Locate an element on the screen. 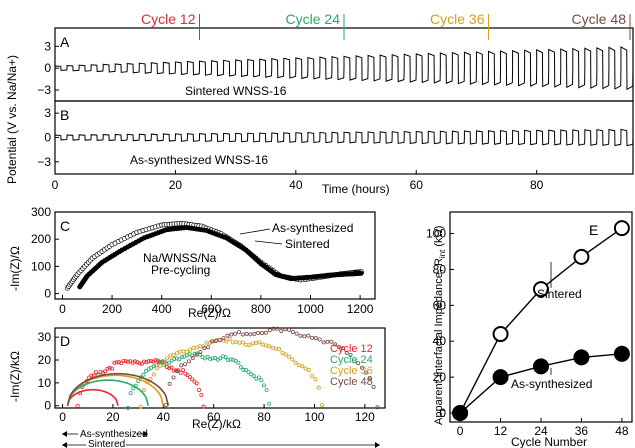 The image size is (635, 448). panel-a-cycle-markers: Cycle 12 Cycle 24 Cycle 36 Cycle 48 is located at coordinates (386, 25).